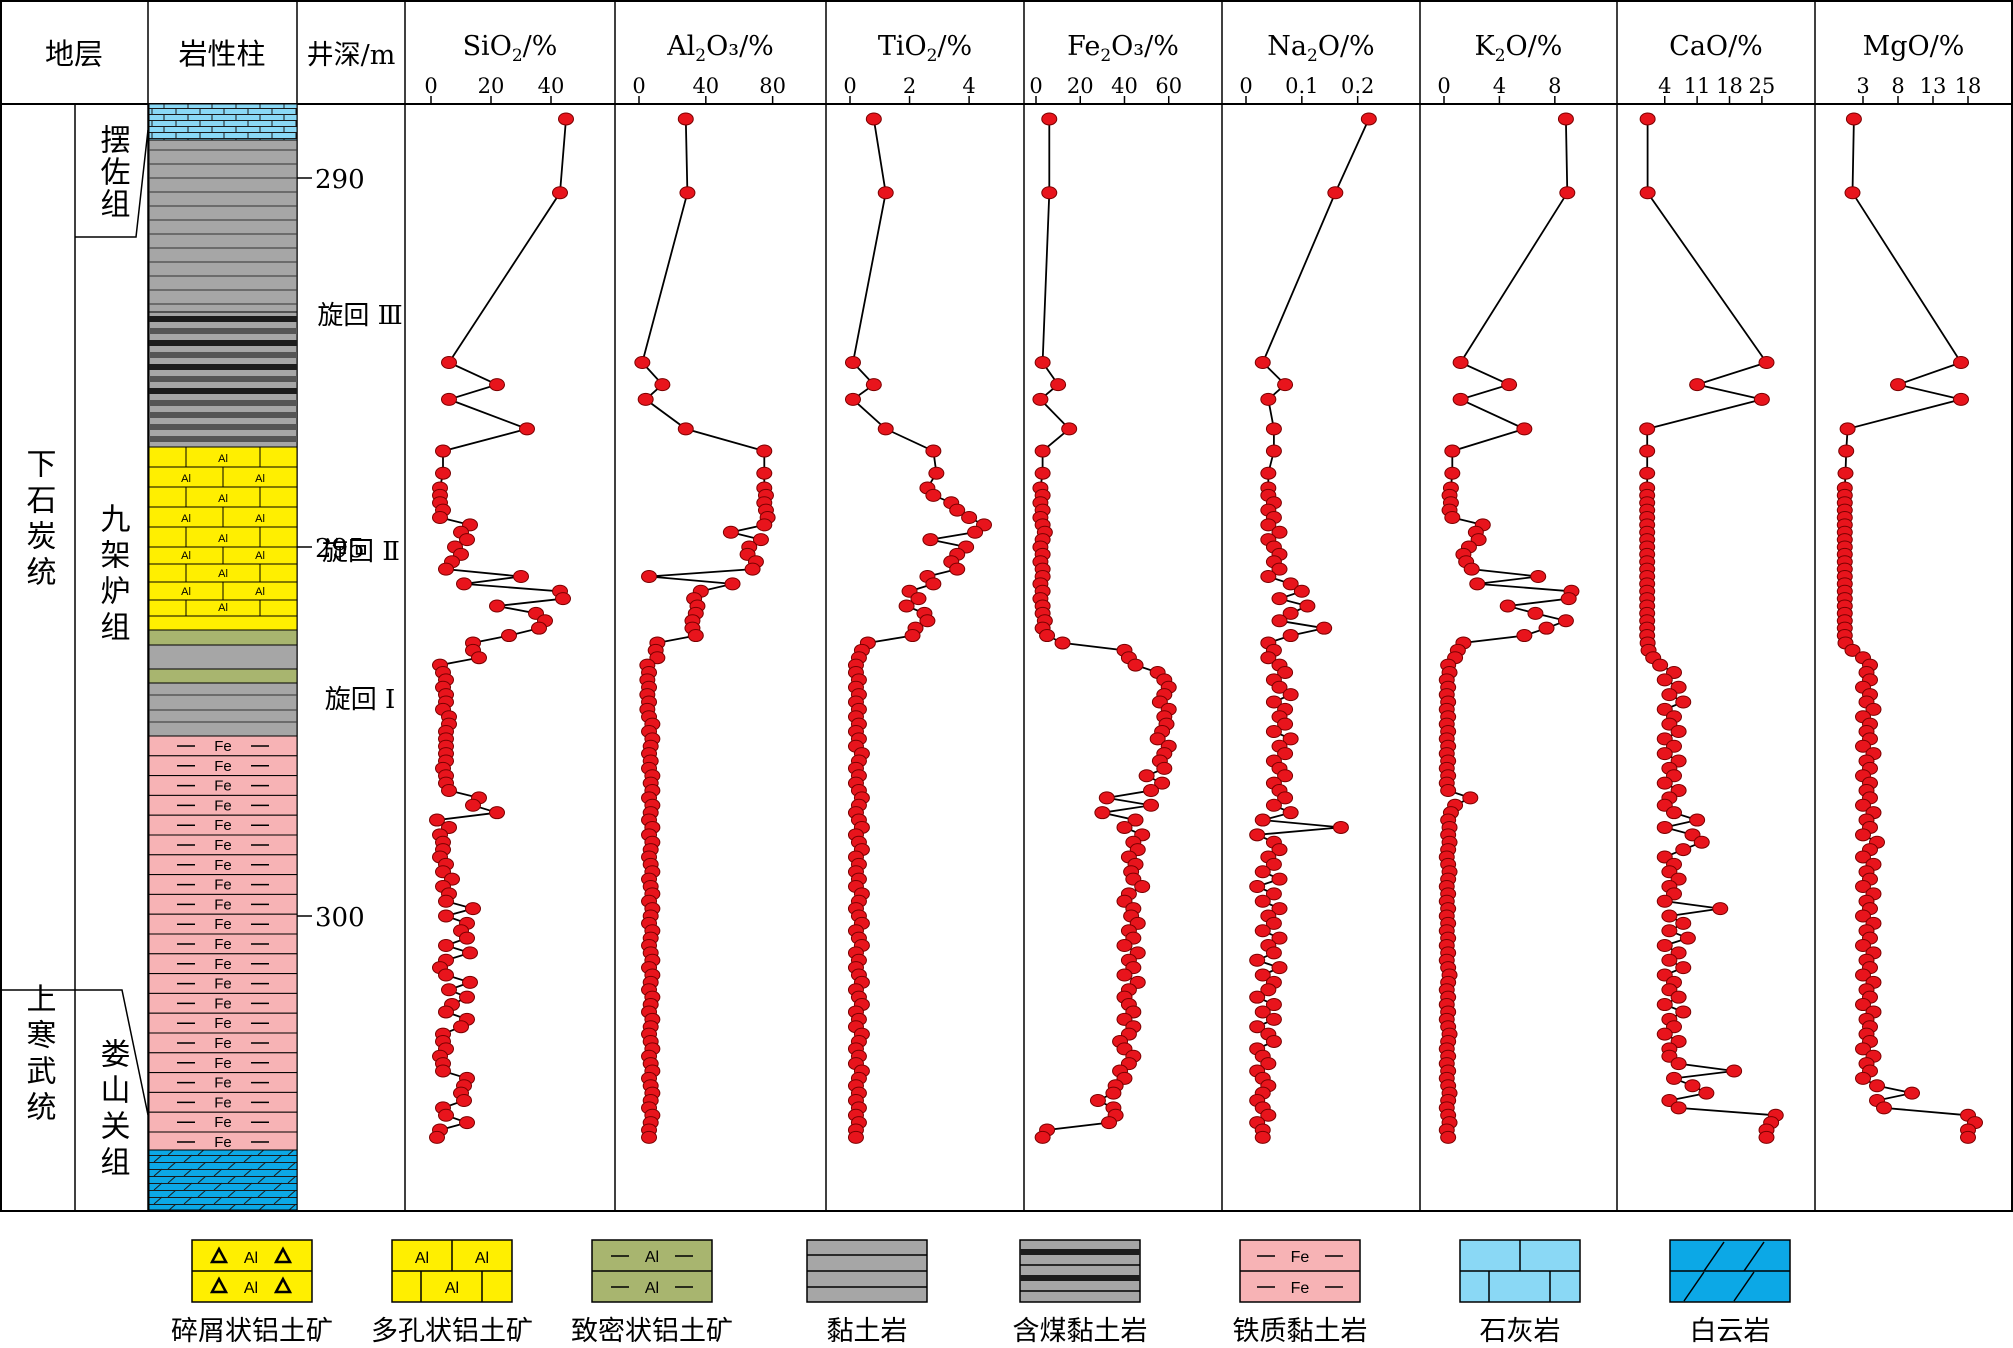 The height and width of the screenshot is (1348, 2013). Describe the element at coordinates (1933, 86) in the screenshot. I see `axis-tick-label: 13` at that location.